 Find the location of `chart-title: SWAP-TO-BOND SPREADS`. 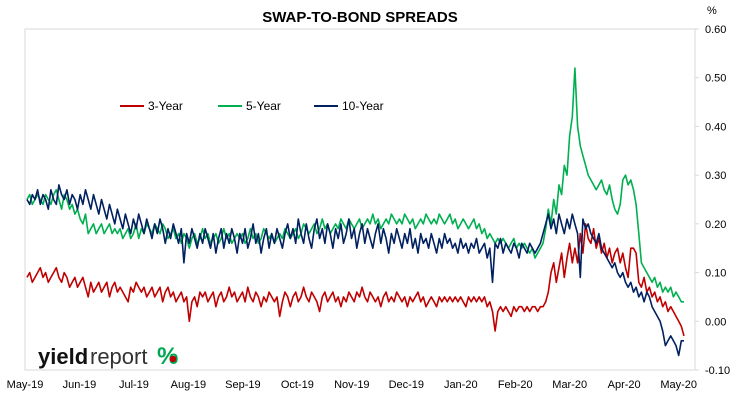

chart-title: SWAP-TO-BOND SPREADS is located at coordinates (360, 17).